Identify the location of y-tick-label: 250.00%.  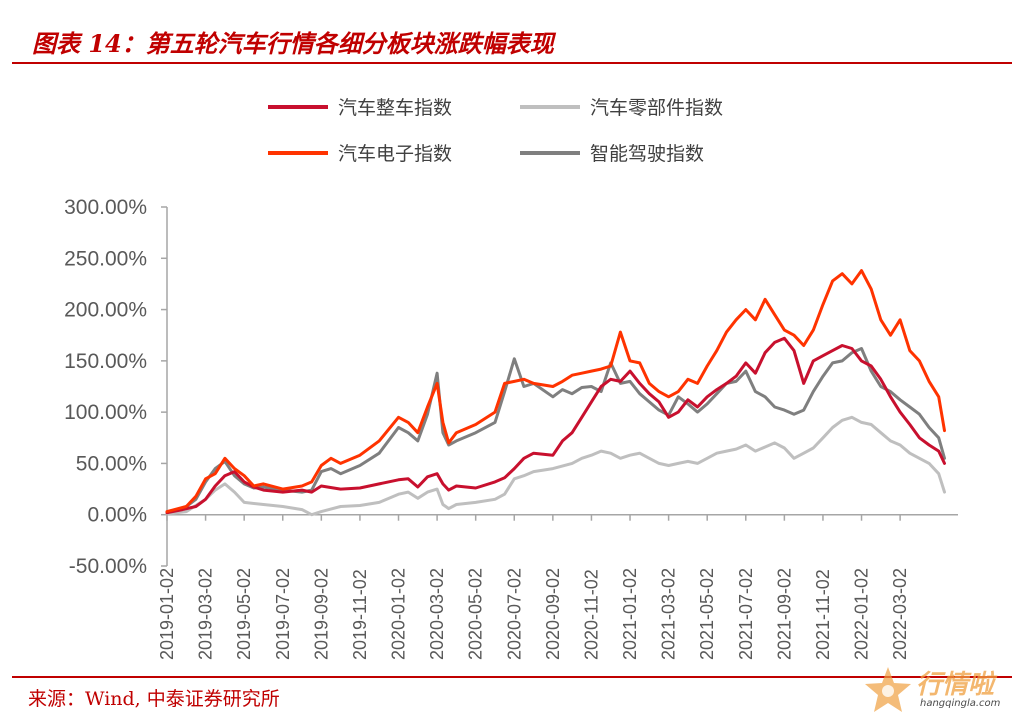
(105, 258).